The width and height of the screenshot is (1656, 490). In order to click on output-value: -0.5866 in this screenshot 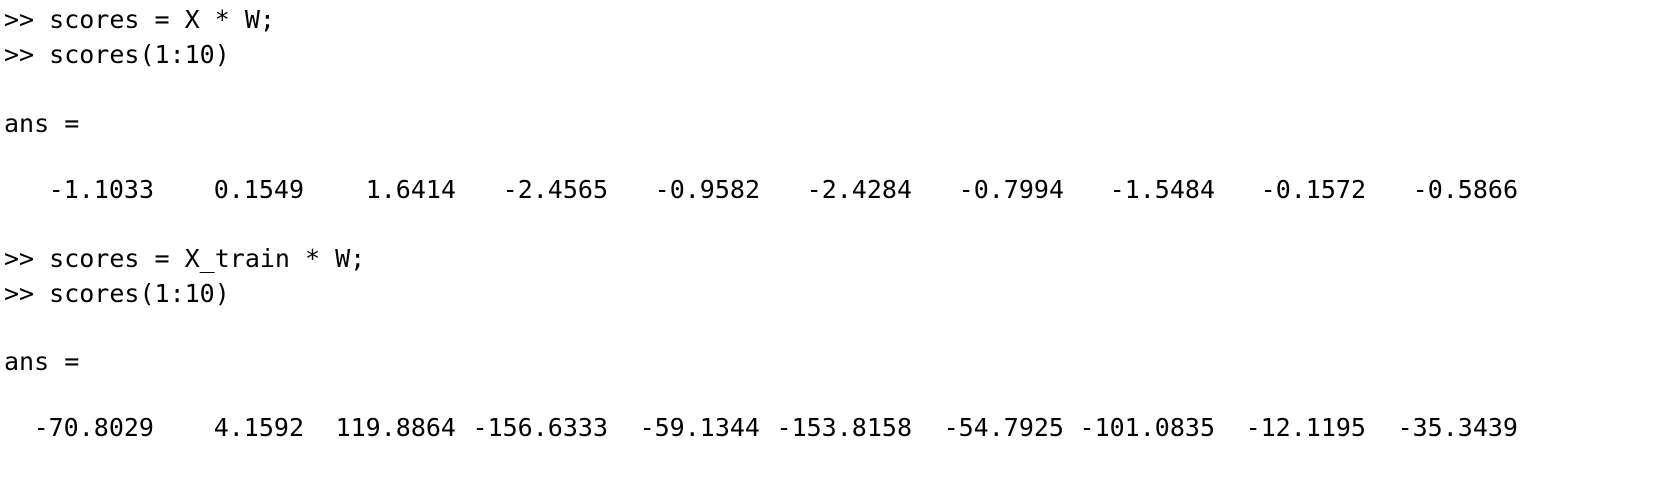, I will do `click(1465, 189)`.